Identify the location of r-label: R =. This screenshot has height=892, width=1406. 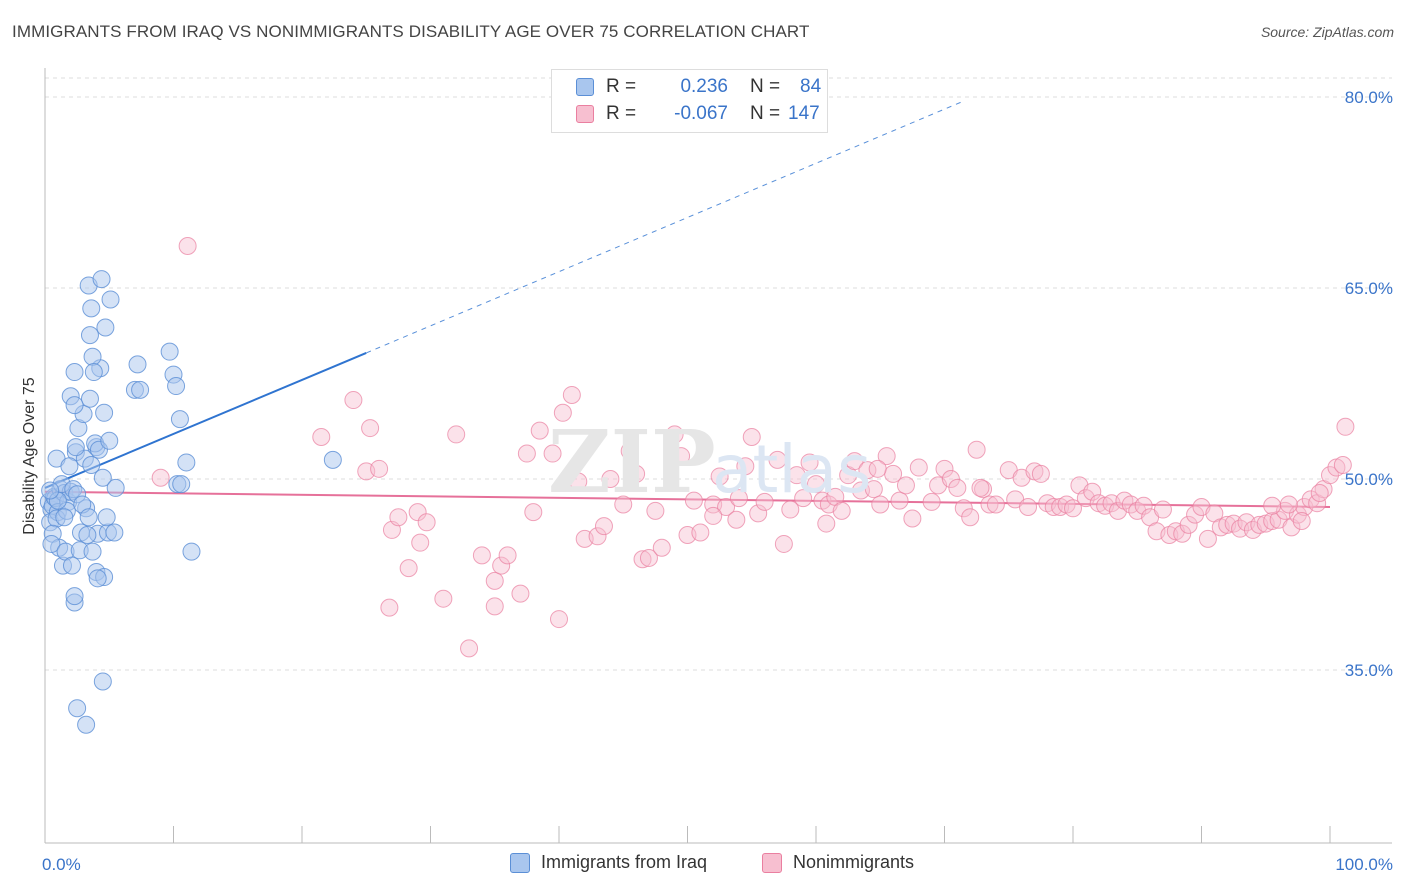
(621, 86).